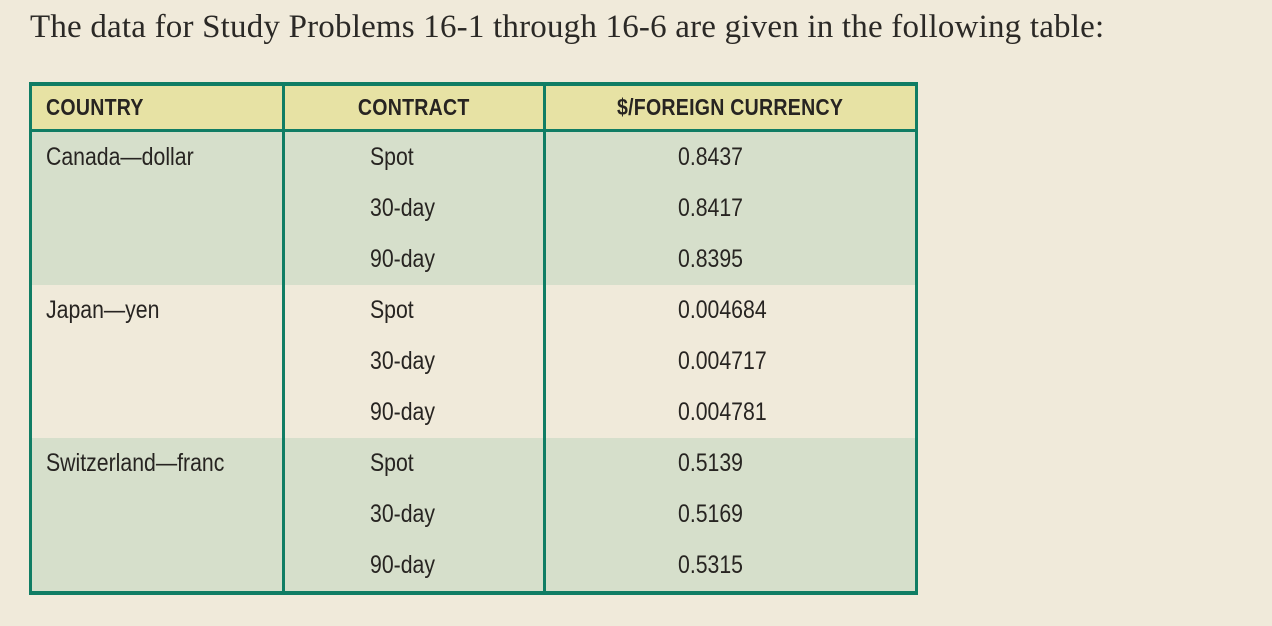 Image resolution: width=1272 pixels, height=626 pixels. What do you see at coordinates (120, 157) in the screenshot?
I see `country-label: Canada—dollar` at bounding box center [120, 157].